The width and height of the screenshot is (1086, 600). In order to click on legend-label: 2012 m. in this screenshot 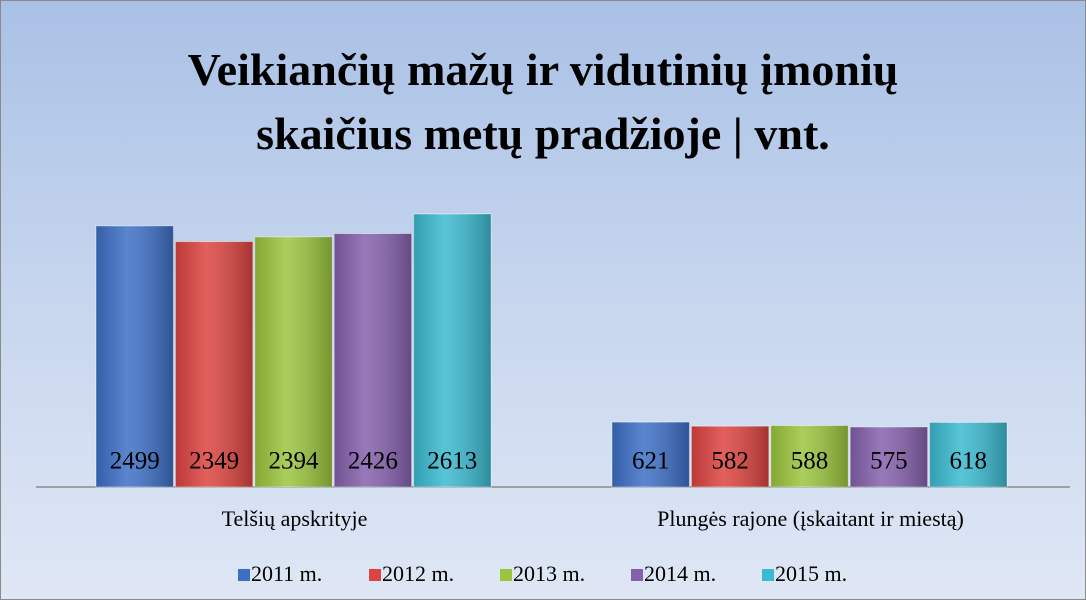, I will do `click(418, 573)`.